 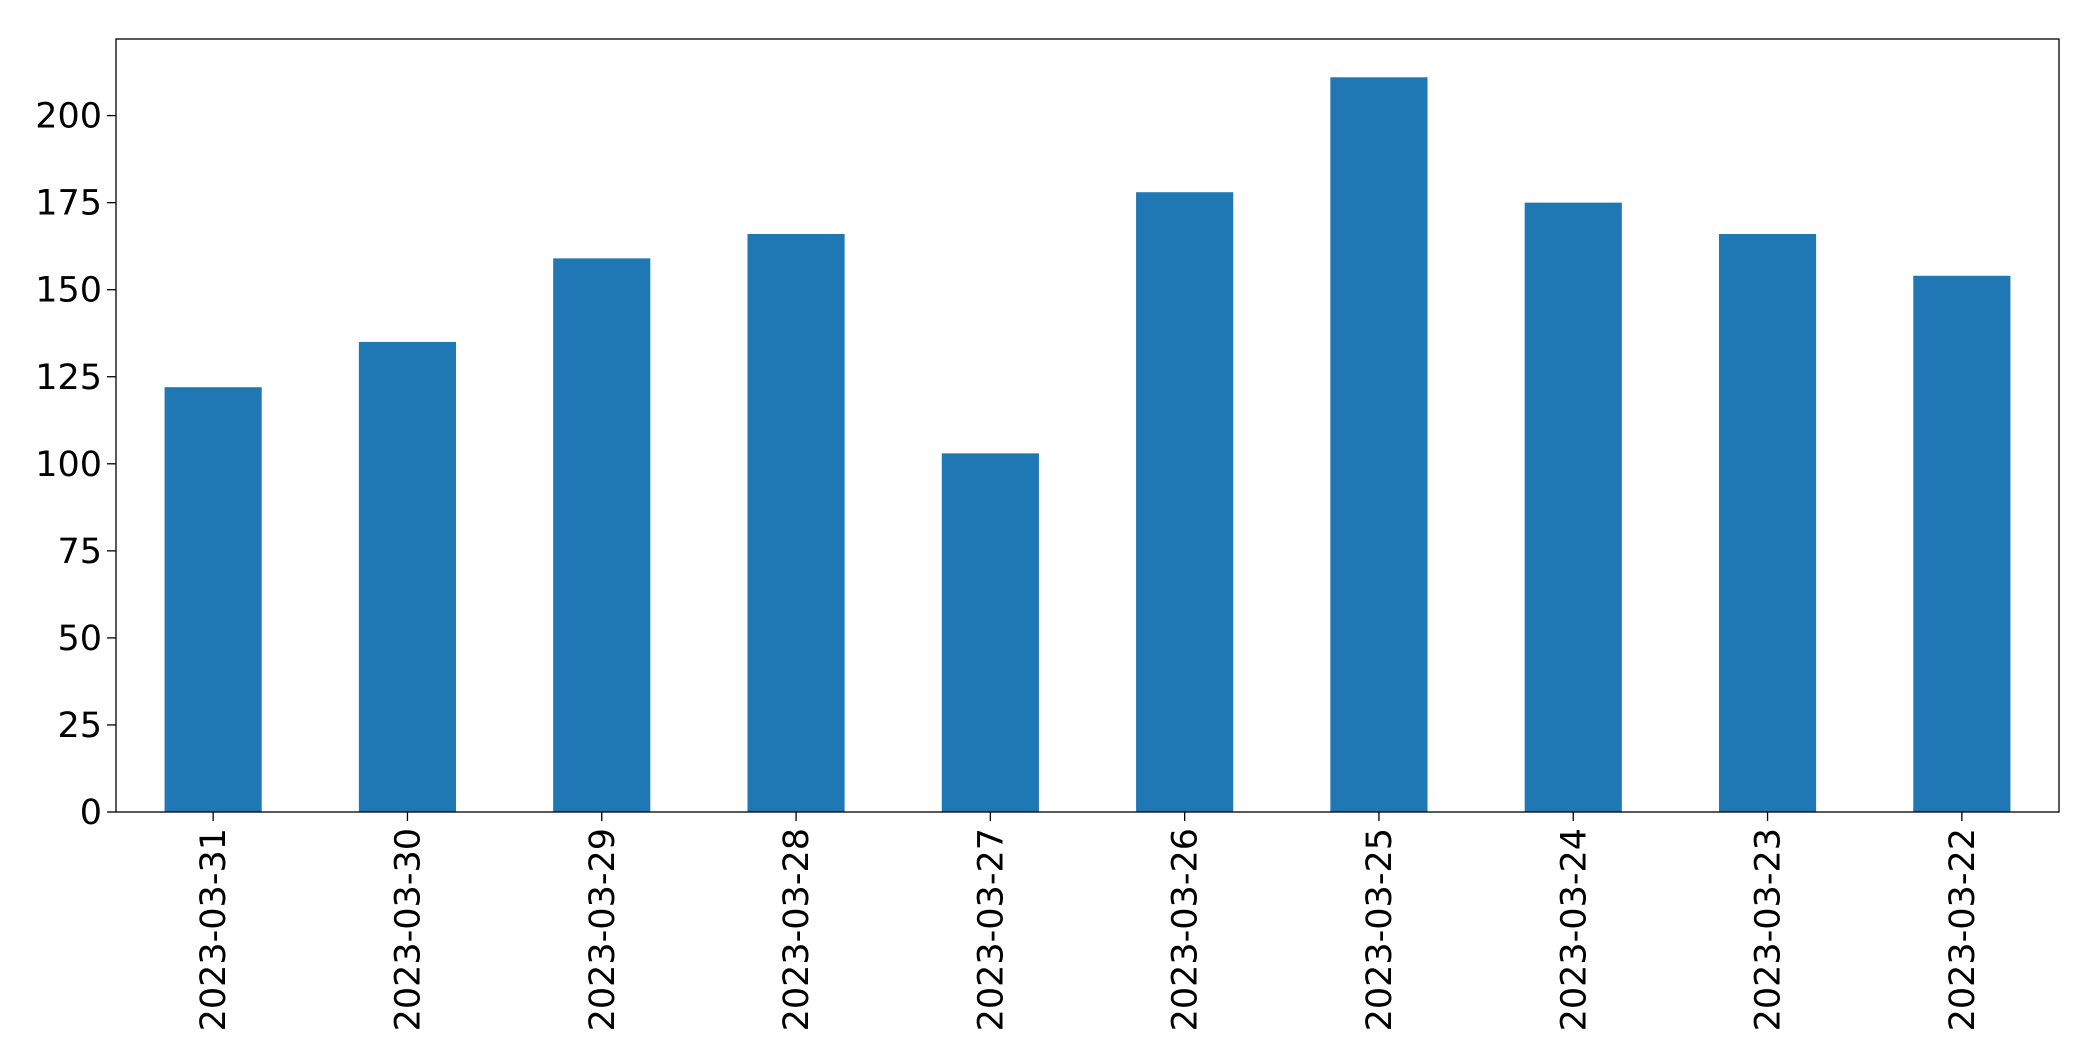 I want to click on y-tick-label: 100, so click(x=68, y=465).